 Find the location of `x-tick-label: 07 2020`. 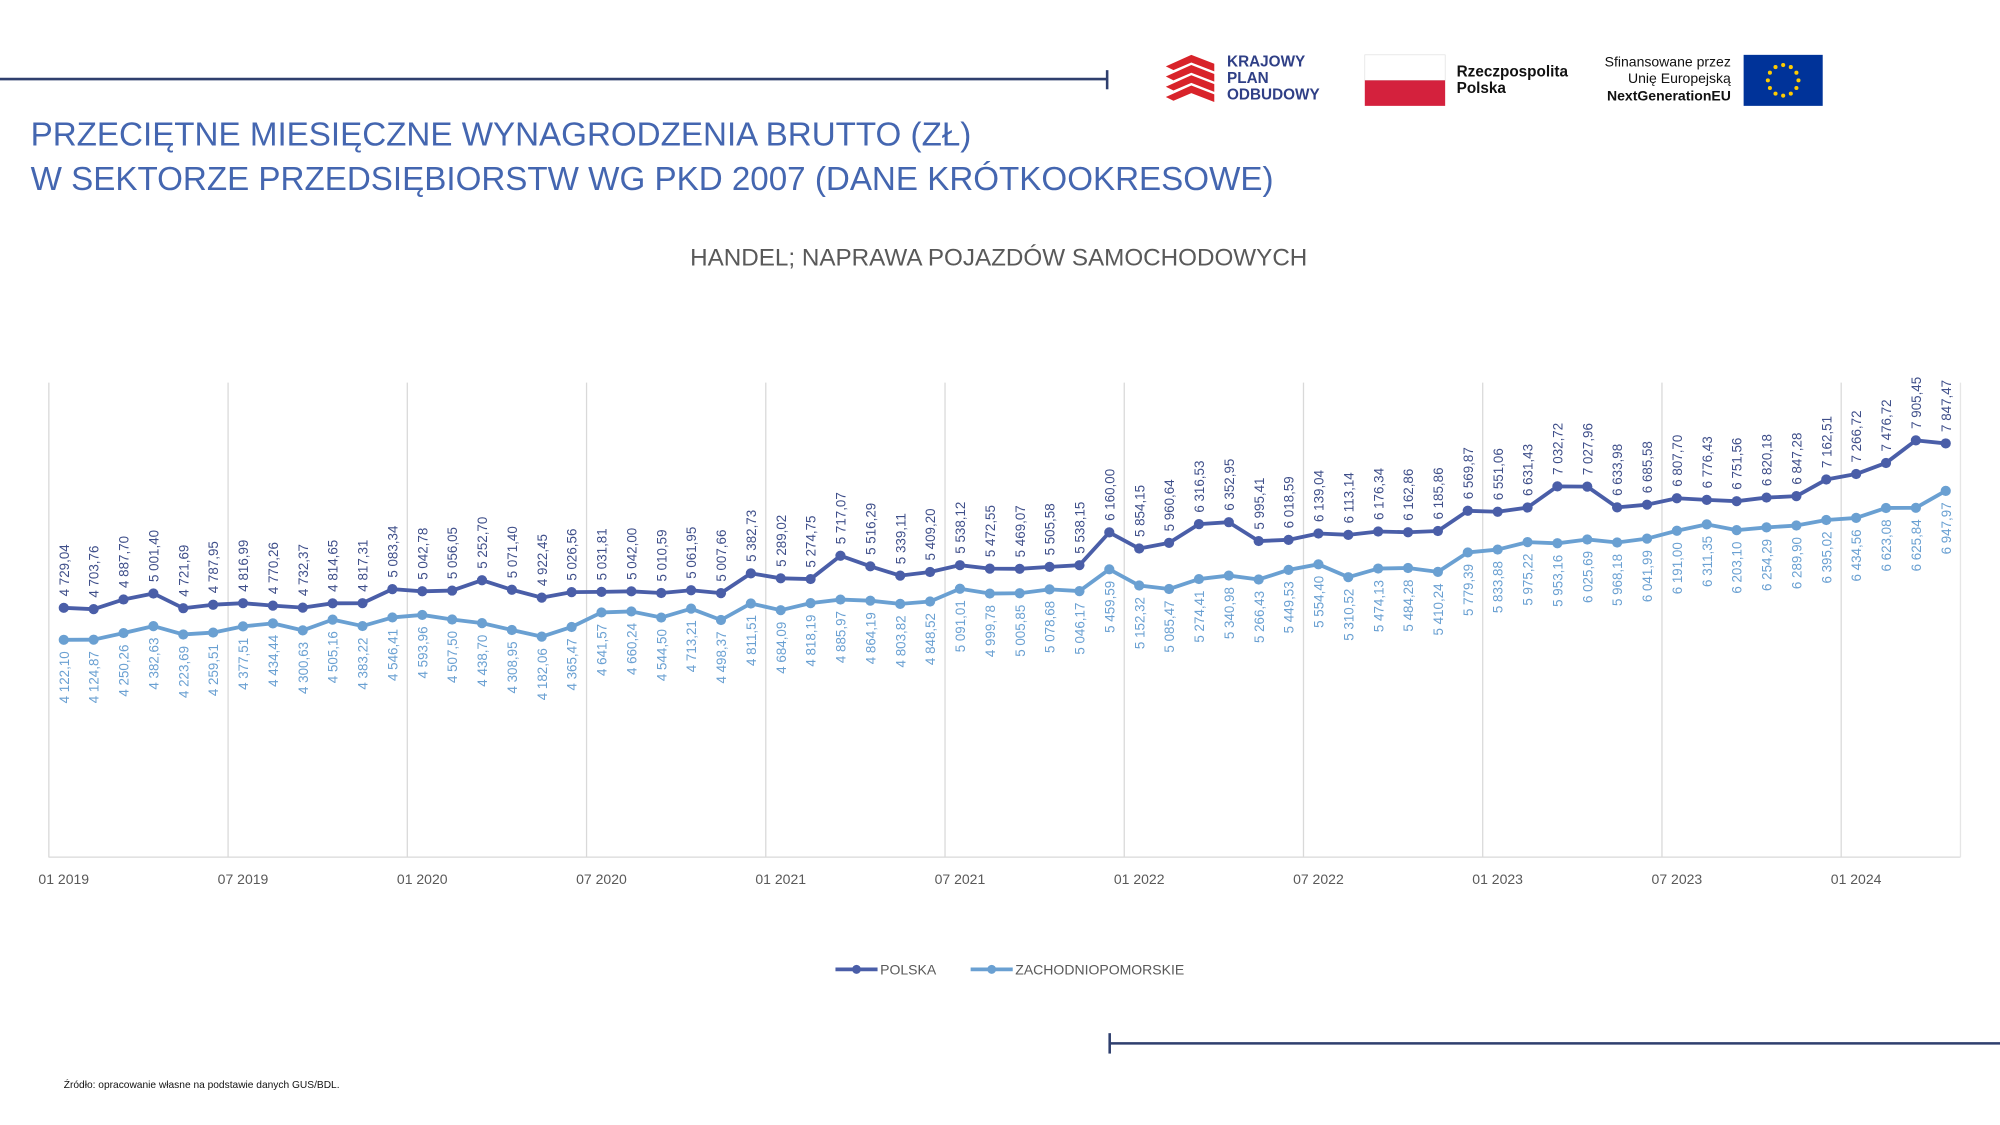

x-tick-label: 07 2020 is located at coordinates (601, 879).